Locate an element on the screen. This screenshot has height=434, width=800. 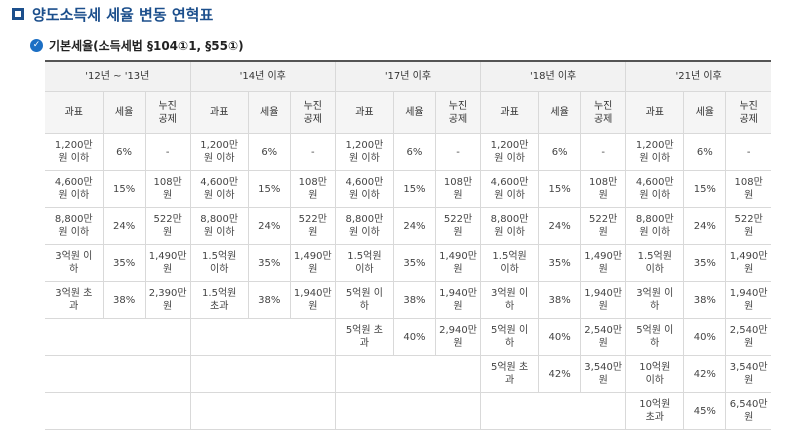
period-header-row: '12년 ~ '13년 '14년 이후 '17년 이후 '18년 이후 '21년 이후 is located at coordinates (408, 76).